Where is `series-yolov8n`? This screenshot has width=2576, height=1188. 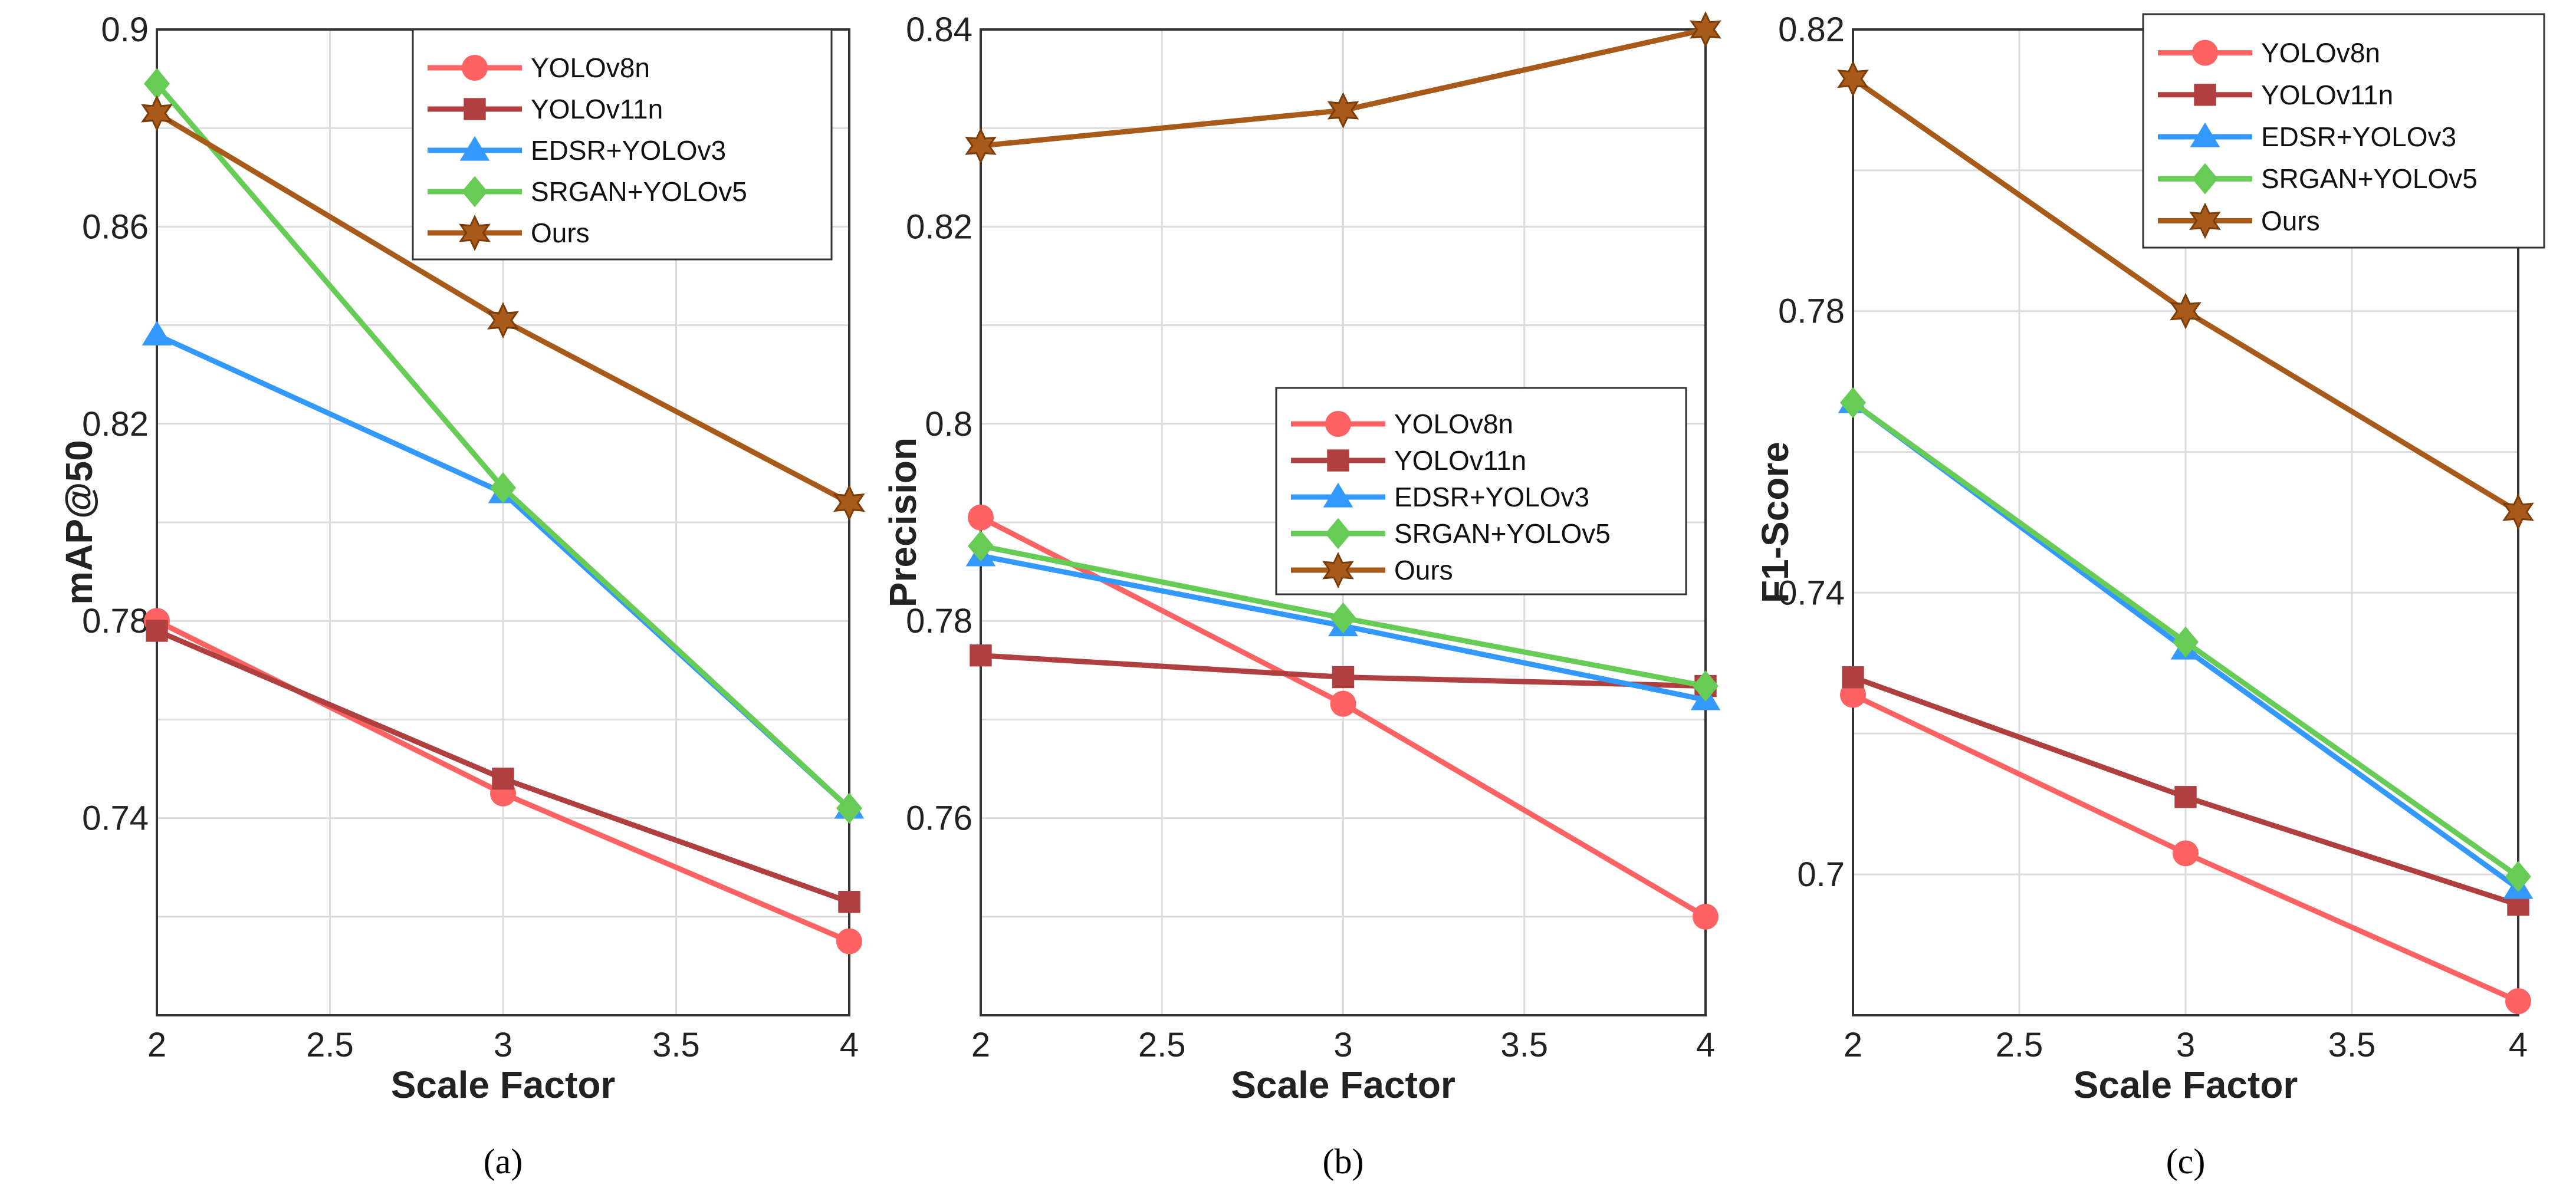 series-yolov8n is located at coordinates (2185, 848).